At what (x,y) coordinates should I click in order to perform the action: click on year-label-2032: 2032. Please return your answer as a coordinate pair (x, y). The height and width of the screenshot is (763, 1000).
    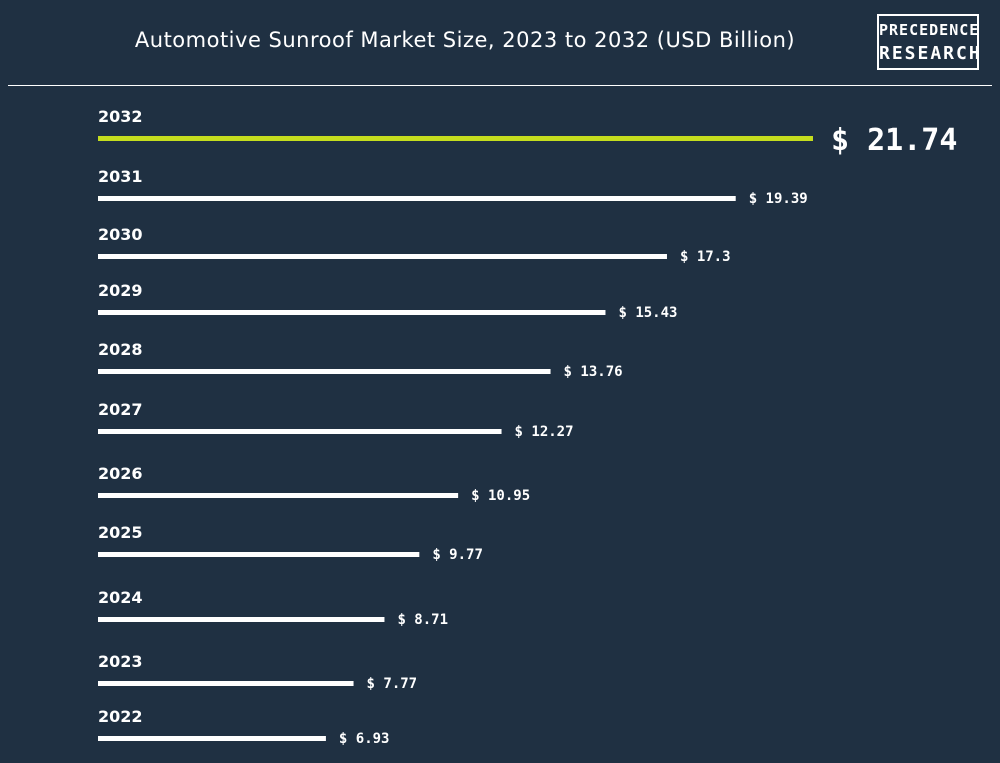
    Looking at the image, I should click on (120, 116).